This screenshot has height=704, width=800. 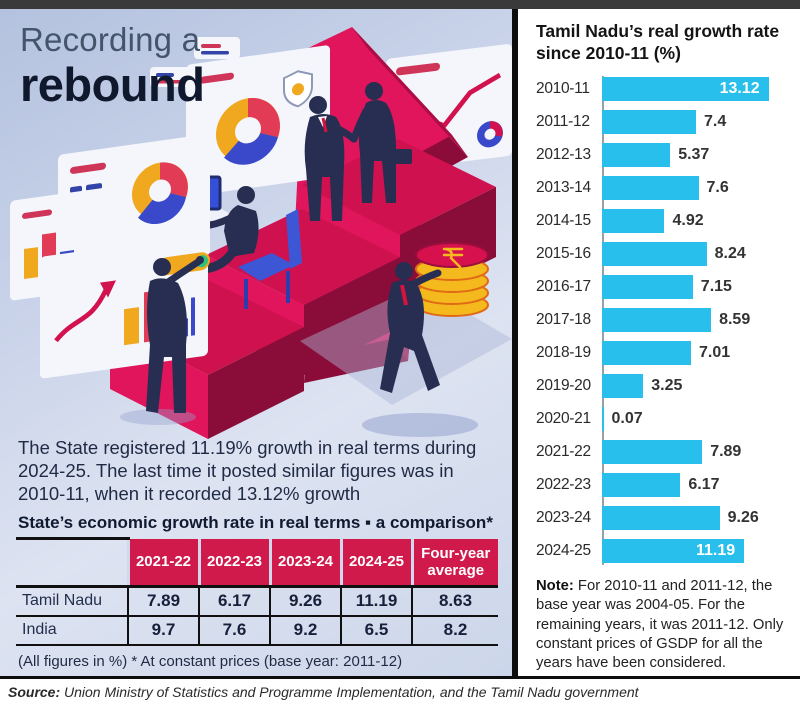 I want to click on chart-row: 2024-25 11.19, so click(x=663, y=551).